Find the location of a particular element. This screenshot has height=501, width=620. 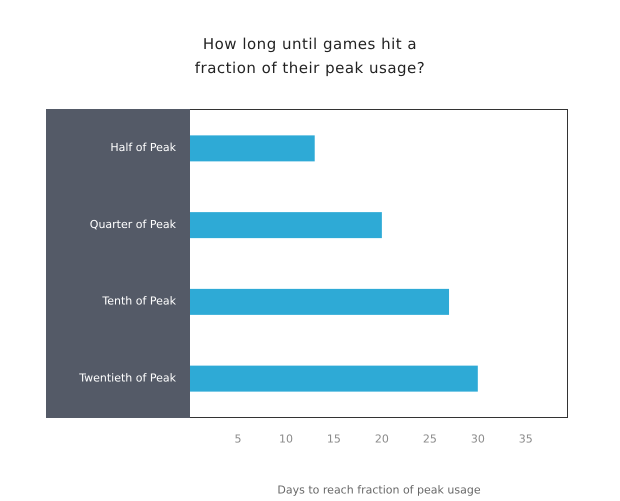

x-tick-label: 35 is located at coordinates (525, 439).